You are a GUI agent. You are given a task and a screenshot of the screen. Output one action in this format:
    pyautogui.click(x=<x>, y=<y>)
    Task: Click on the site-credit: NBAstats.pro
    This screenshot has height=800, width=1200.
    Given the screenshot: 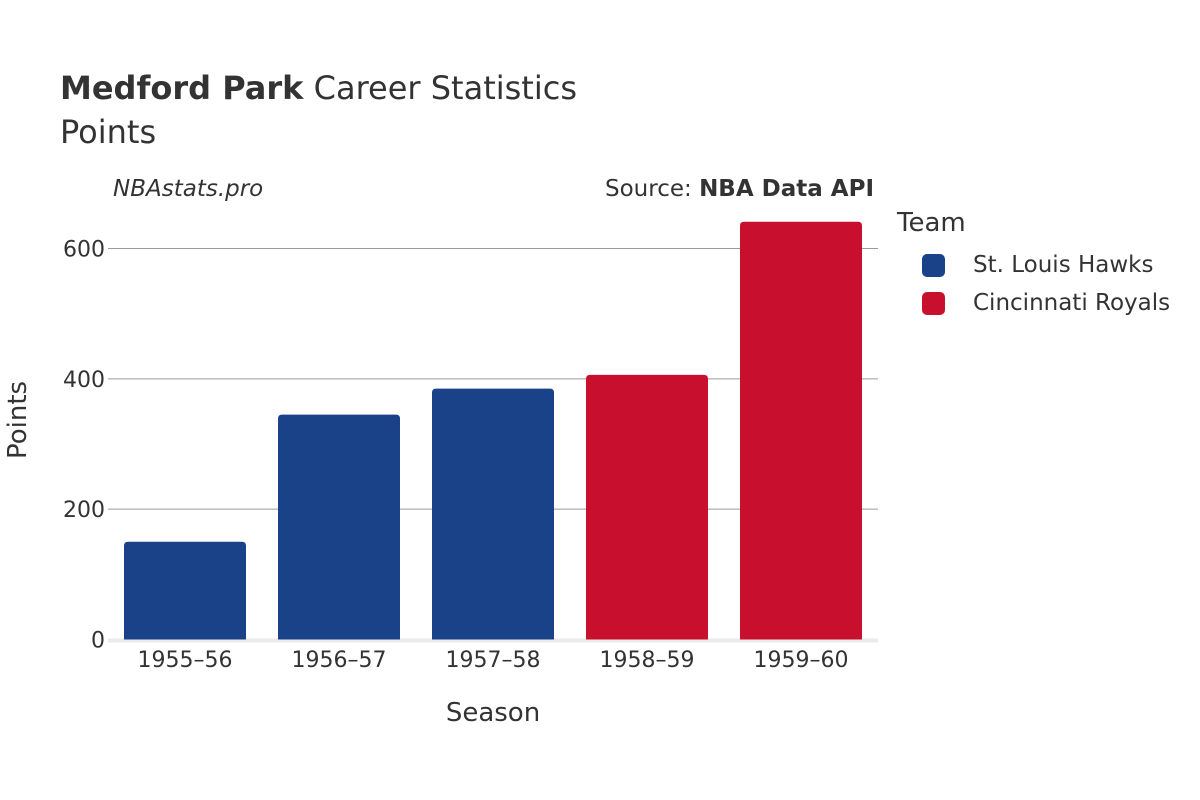 What is the action you would take?
    pyautogui.click(x=188, y=189)
    